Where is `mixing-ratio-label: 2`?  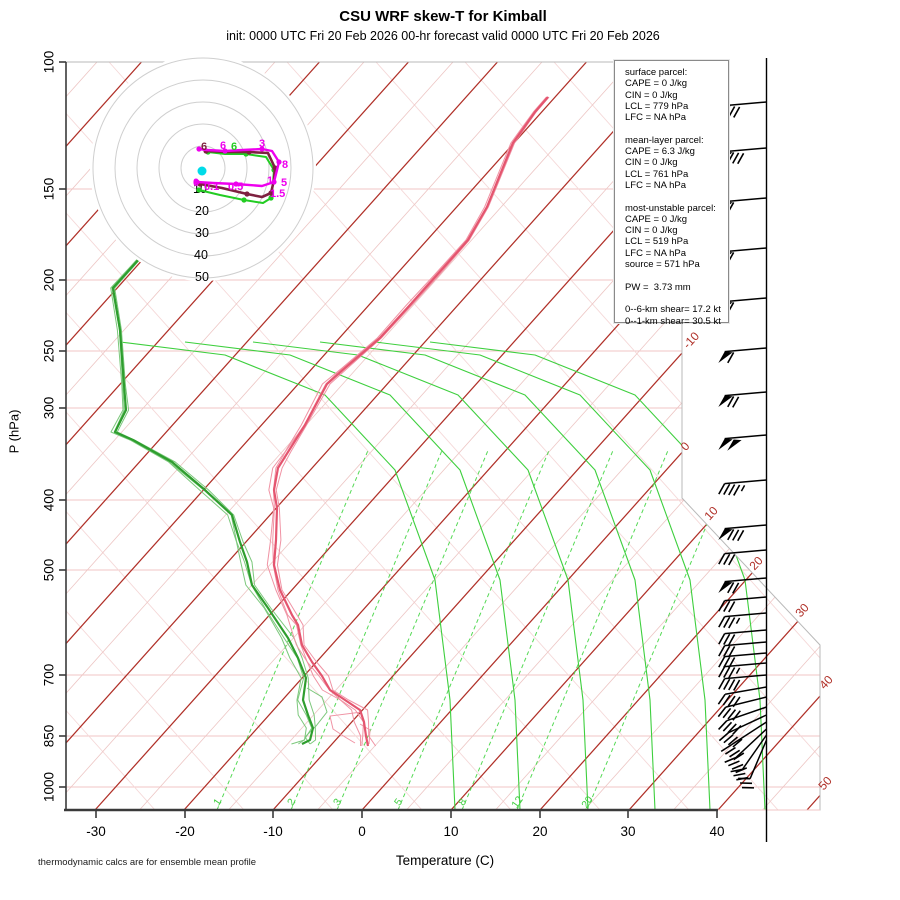 mixing-ratio-label: 2 is located at coordinates (291, 802).